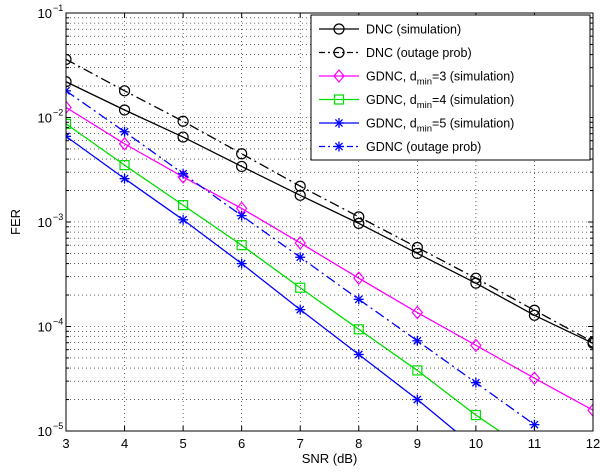 This screenshot has height=475, width=600. Describe the element at coordinates (182, 443) in the screenshot. I see `x-tick-label: 5` at that location.